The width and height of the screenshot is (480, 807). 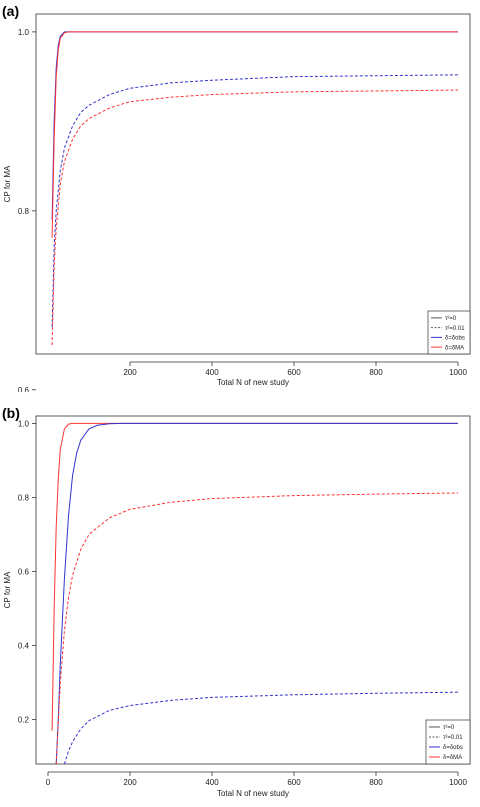 I want to click on y-tick-label: 0.2, so click(x=24, y=720).